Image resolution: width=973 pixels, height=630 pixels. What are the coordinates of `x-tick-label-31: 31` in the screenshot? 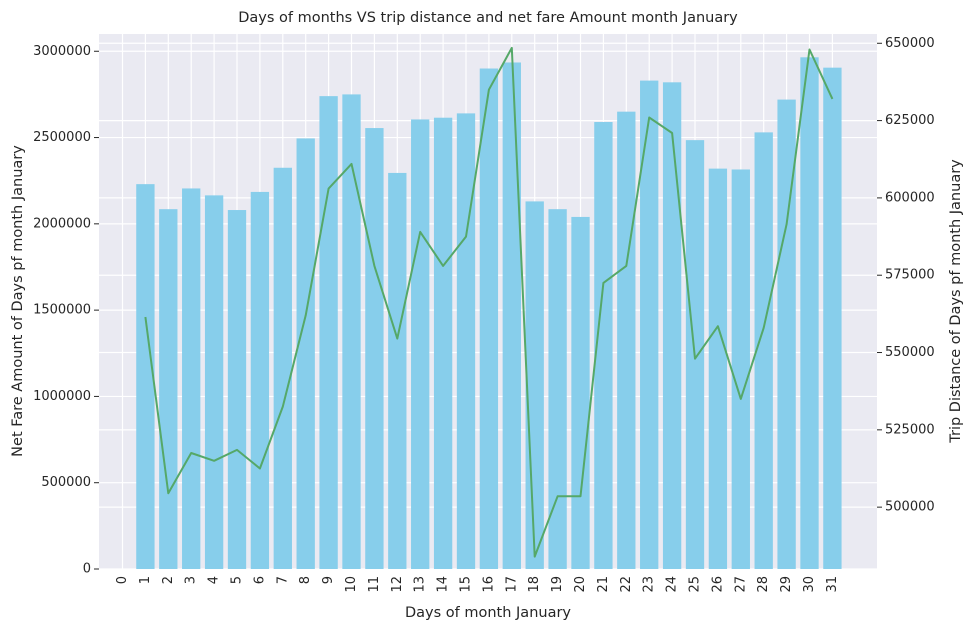 It's located at (832, 584).